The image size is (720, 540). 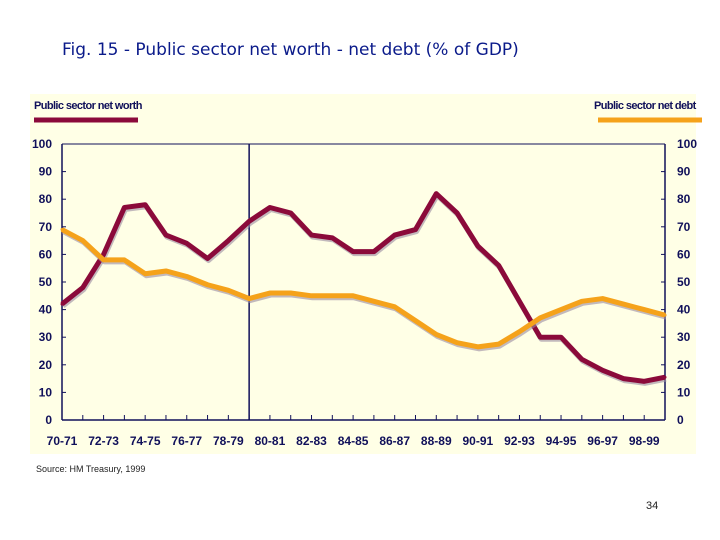 What do you see at coordinates (91, 469) in the screenshot?
I see `source-note: Source: HM Treasury, 1999` at bounding box center [91, 469].